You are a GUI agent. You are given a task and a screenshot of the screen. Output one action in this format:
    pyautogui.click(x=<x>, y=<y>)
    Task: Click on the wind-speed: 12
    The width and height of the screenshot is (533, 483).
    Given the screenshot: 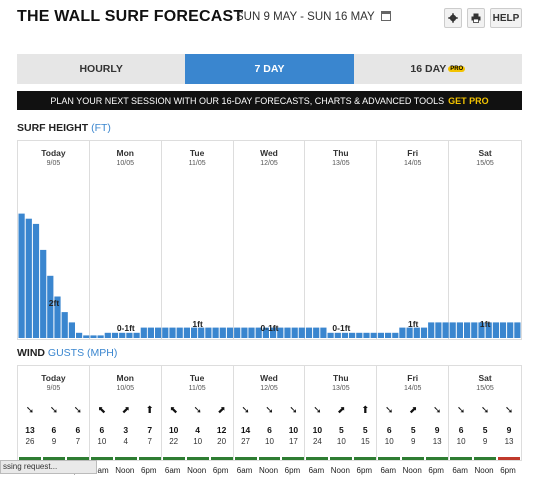 What is the action you would take?
    pyautogui.click(x=221, y=430)
    